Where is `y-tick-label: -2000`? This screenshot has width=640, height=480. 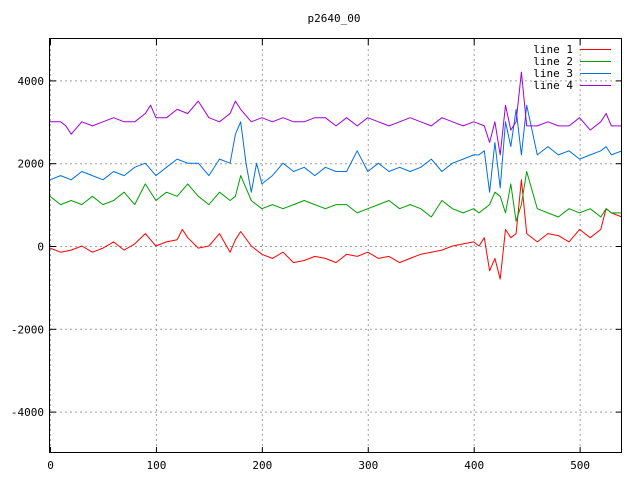 y-tick-label: -2000 is located at coordinates (27, 329).